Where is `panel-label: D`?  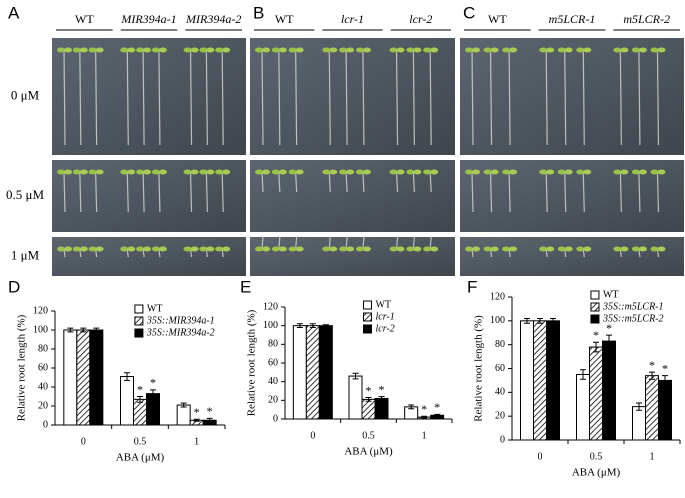
panel-label: D is located at coordinates (14, 286).